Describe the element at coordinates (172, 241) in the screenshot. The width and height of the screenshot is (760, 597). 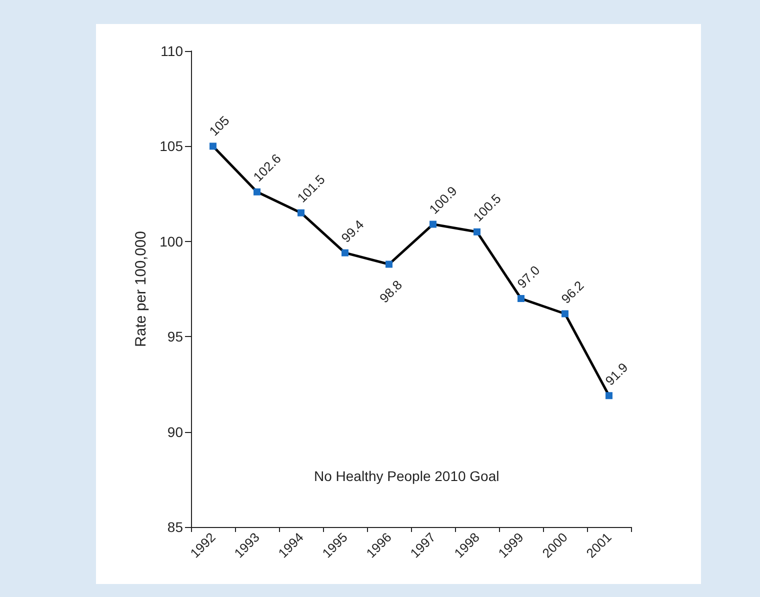
I see `y-tick-label: 100` at that location.